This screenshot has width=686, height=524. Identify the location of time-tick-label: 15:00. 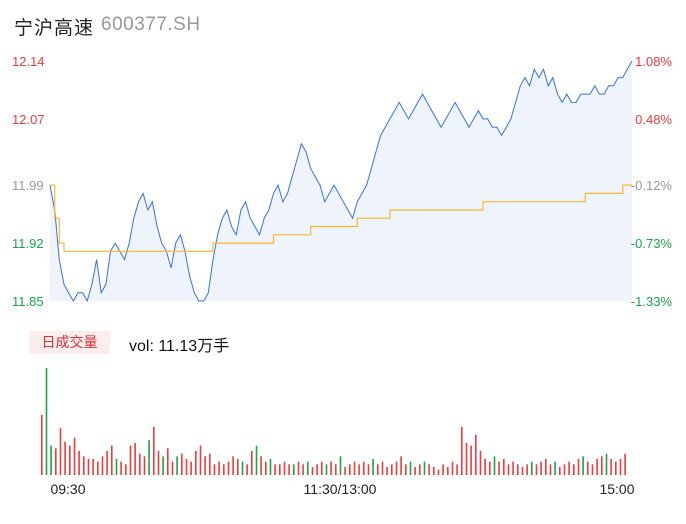
(616, 489).